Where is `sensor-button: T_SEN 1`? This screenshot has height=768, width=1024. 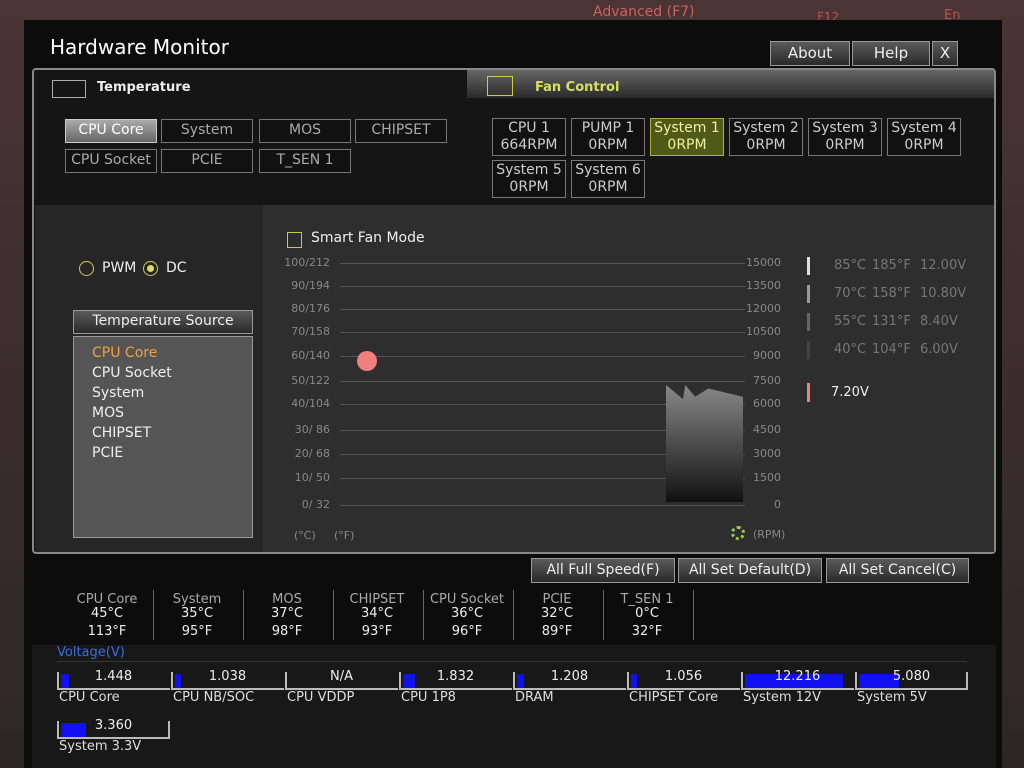
sensor-button: T_SEN 1 is located at coordinates (305, 161).